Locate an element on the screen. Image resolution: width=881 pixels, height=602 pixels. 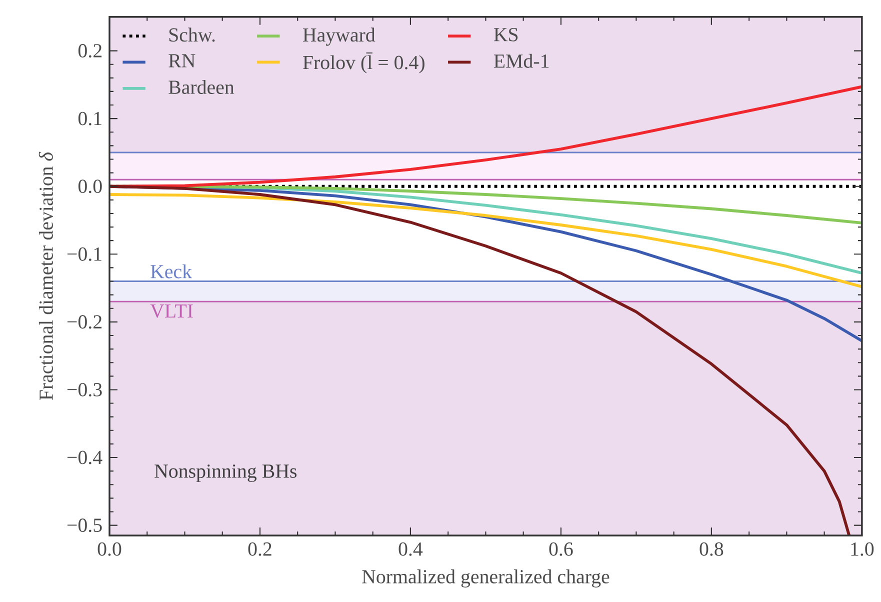
y-tick-label: −0.2 is located at coordinates (84, 322).